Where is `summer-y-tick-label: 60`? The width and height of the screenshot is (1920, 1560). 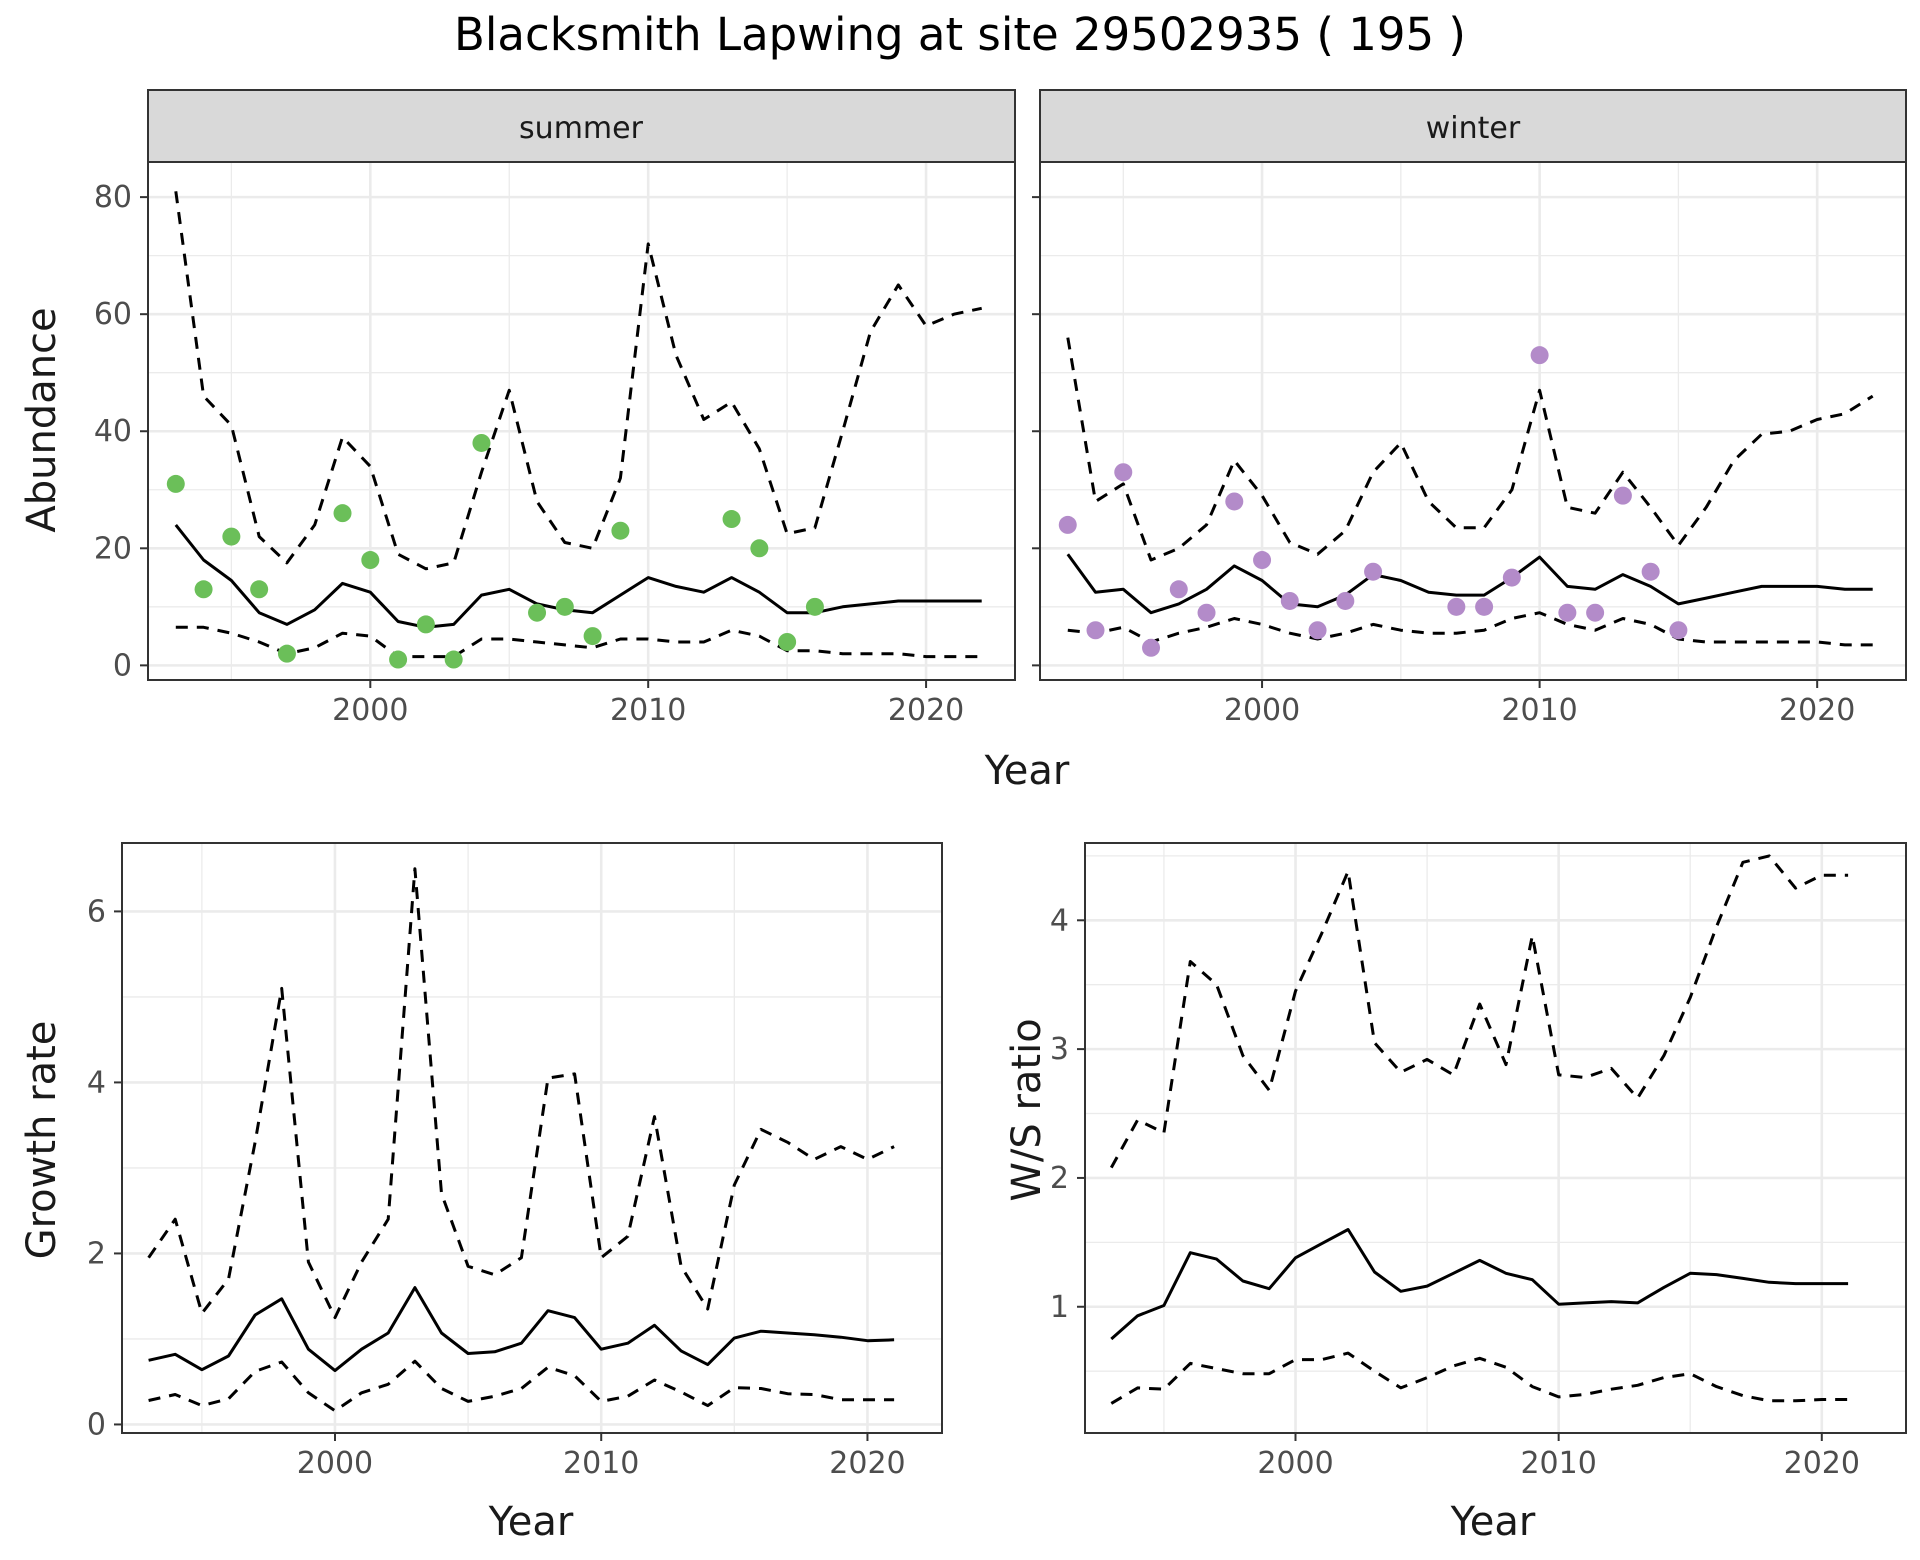 summer-y-tick-label: 60 is located at coordinates (113, 314).